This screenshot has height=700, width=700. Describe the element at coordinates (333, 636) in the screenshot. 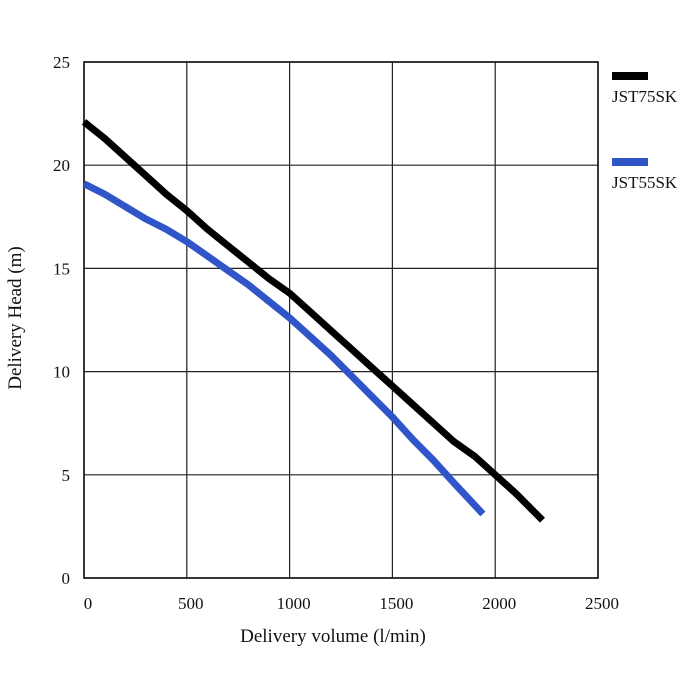

I see `x-axis-title: Delivery volume (l/min)` at that location.